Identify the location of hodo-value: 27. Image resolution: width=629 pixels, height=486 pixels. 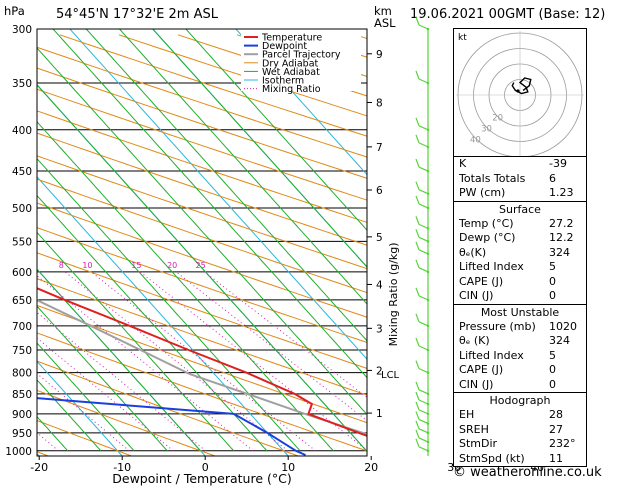
(556, 429).